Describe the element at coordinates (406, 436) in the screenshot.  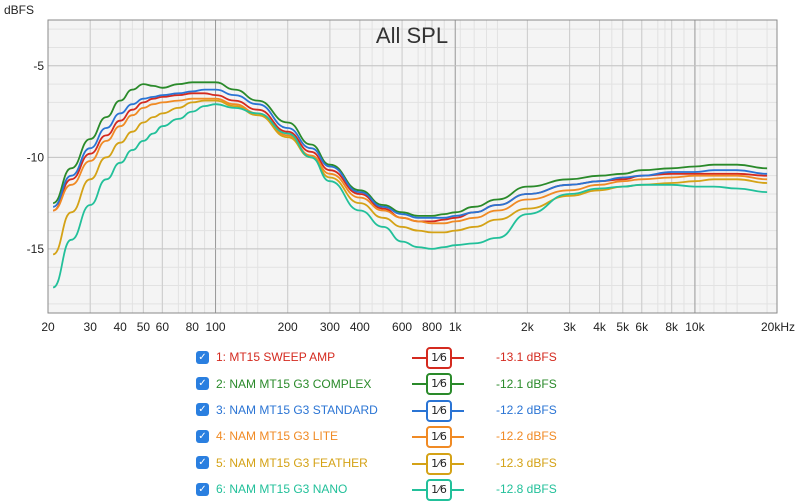
I see `legend-item: ✓ 4: NAM MT15 G3 LITE 1⁄6 -12.2 dBFS` at that location.